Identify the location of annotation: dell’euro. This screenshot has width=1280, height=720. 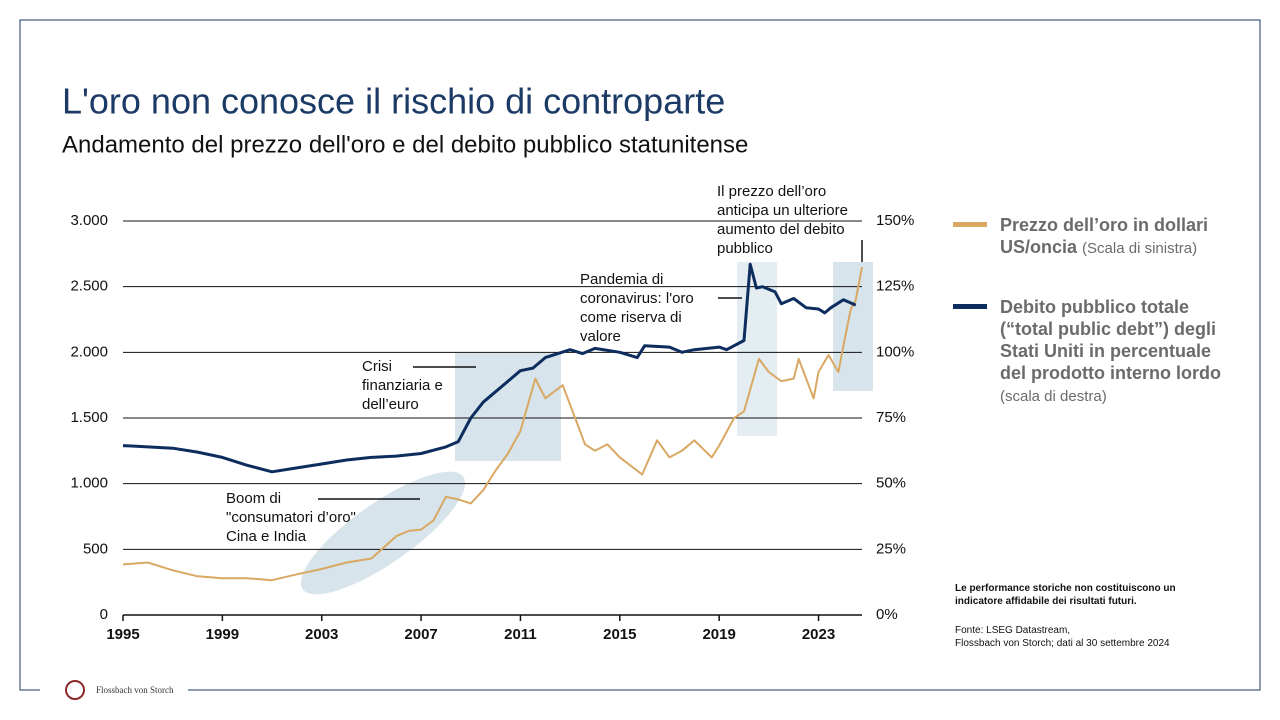
(390, 404).